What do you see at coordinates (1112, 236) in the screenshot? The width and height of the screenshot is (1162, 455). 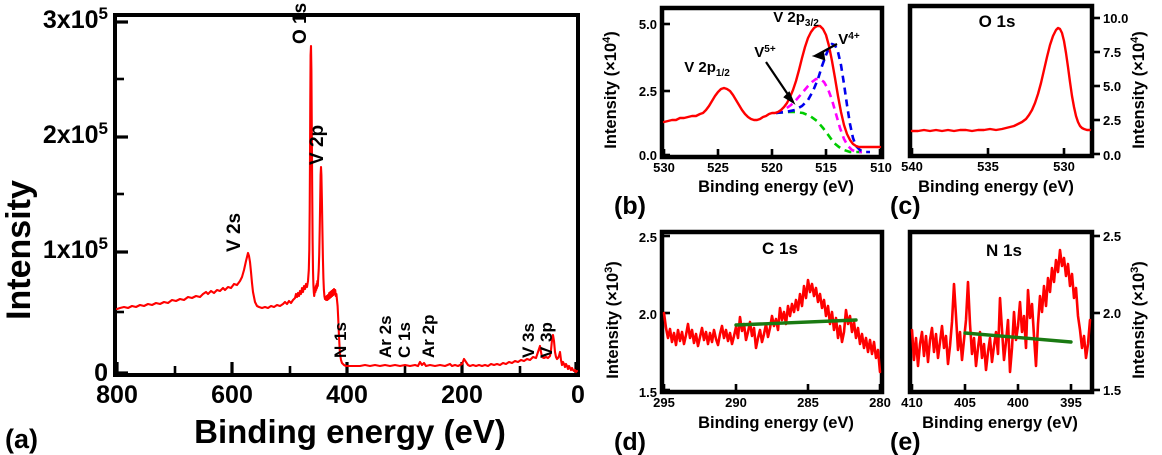 I see `panel-e-ytick-25: 2.5` at bounding box center [1112, 236].